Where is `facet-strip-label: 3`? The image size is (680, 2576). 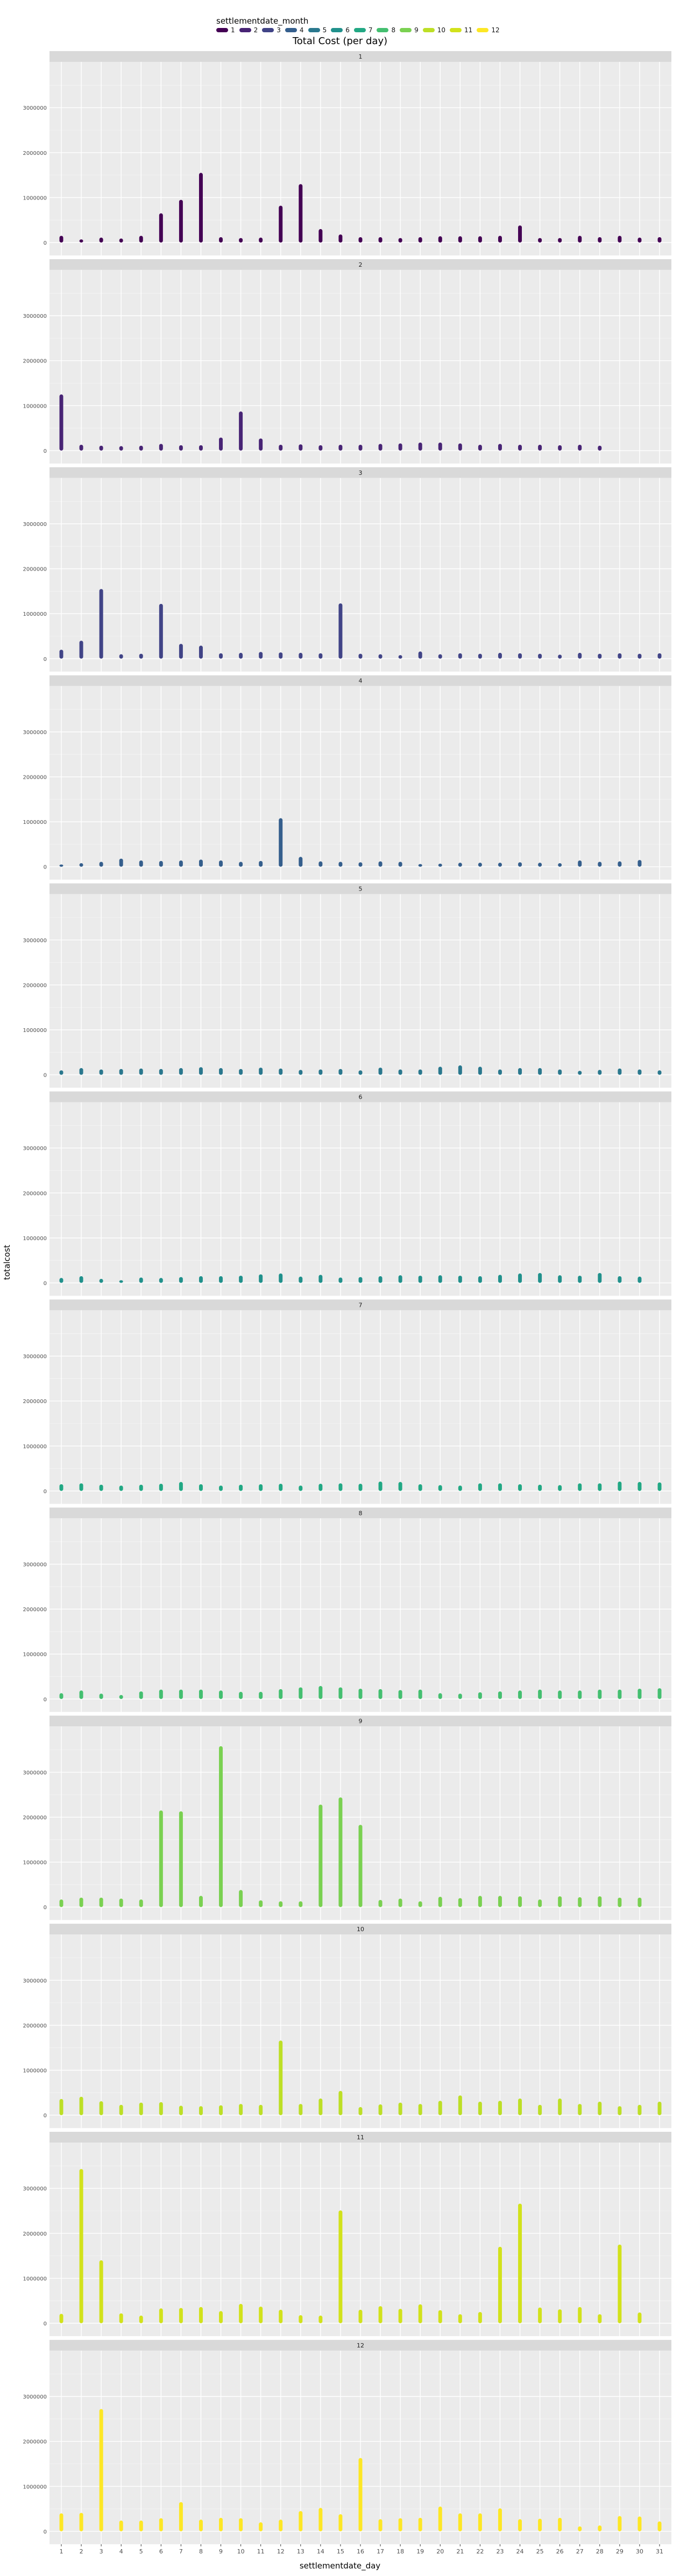 facet-strip-label: 3 is located at coordinates (361, 473).